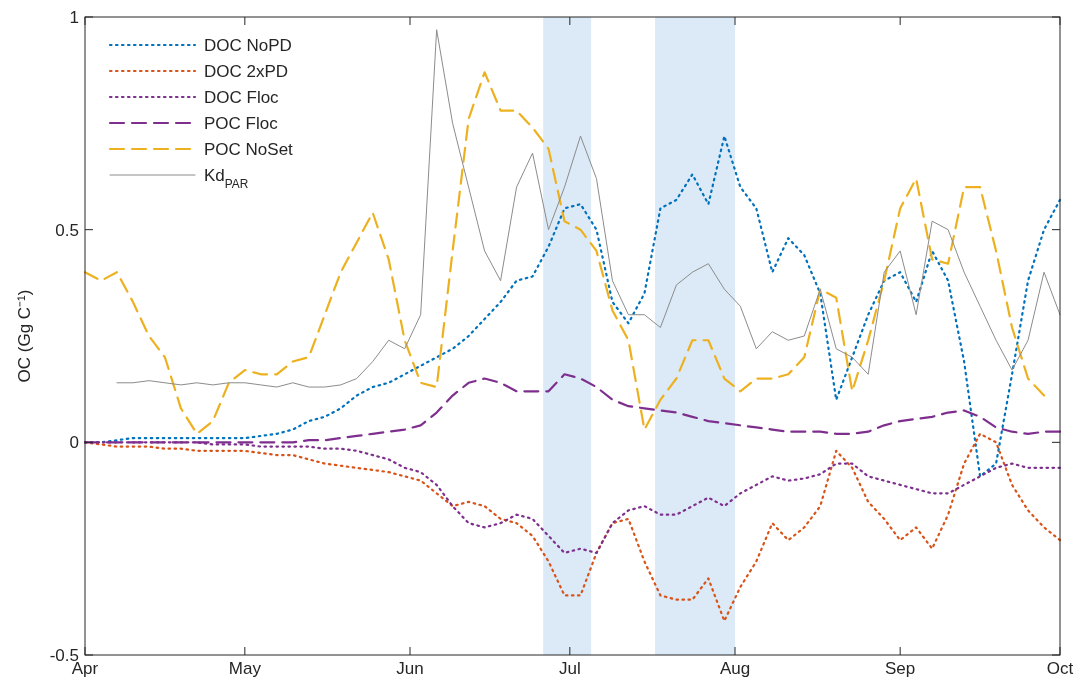 This screenshot has height=680, width=1087. What do you see at coordinates (24, 336) in the screenshot?
I see `y-axis-title: OC (Gg C⁻¹)` at bounding box center [24, 336].